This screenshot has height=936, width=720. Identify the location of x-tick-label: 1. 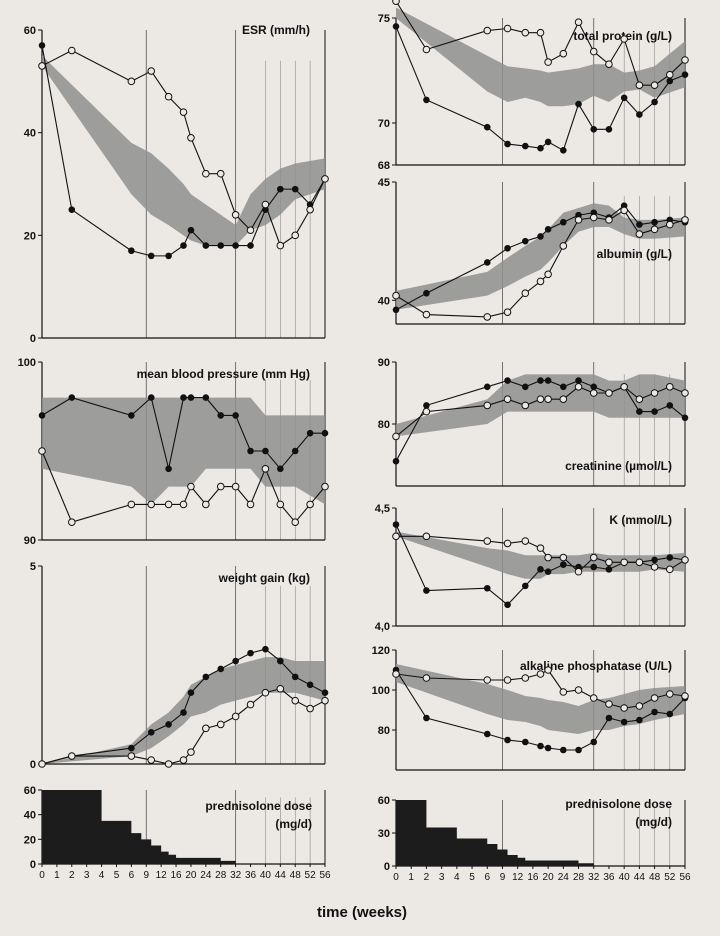
(411, 877).